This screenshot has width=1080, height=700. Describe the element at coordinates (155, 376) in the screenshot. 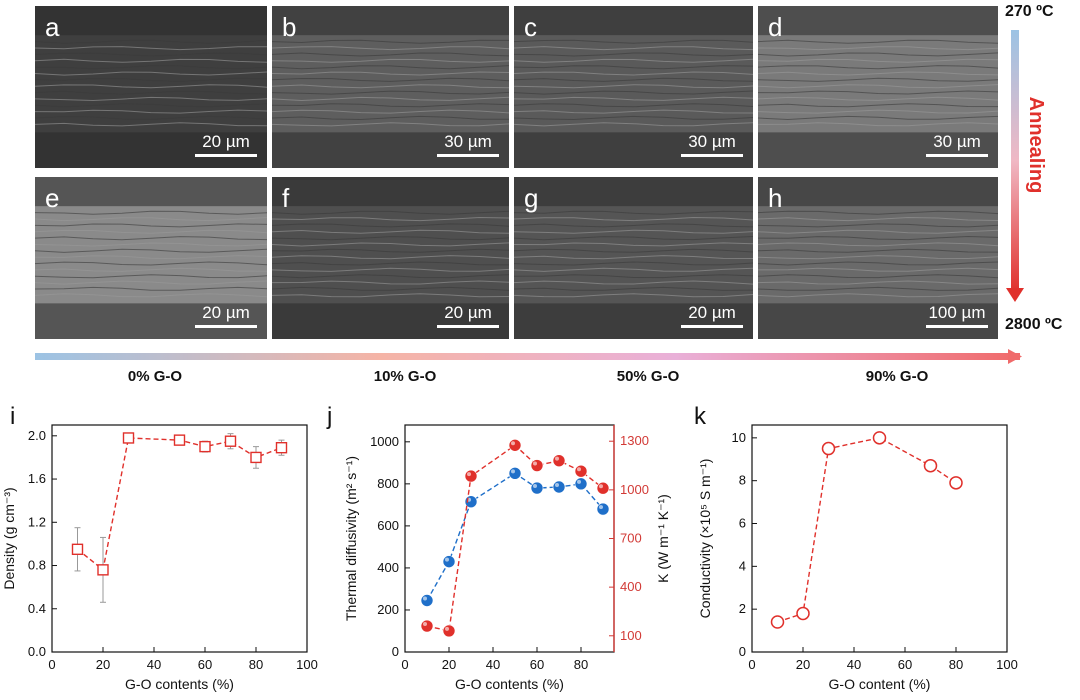

I see `go-label-0: 0% G-O` at that location.